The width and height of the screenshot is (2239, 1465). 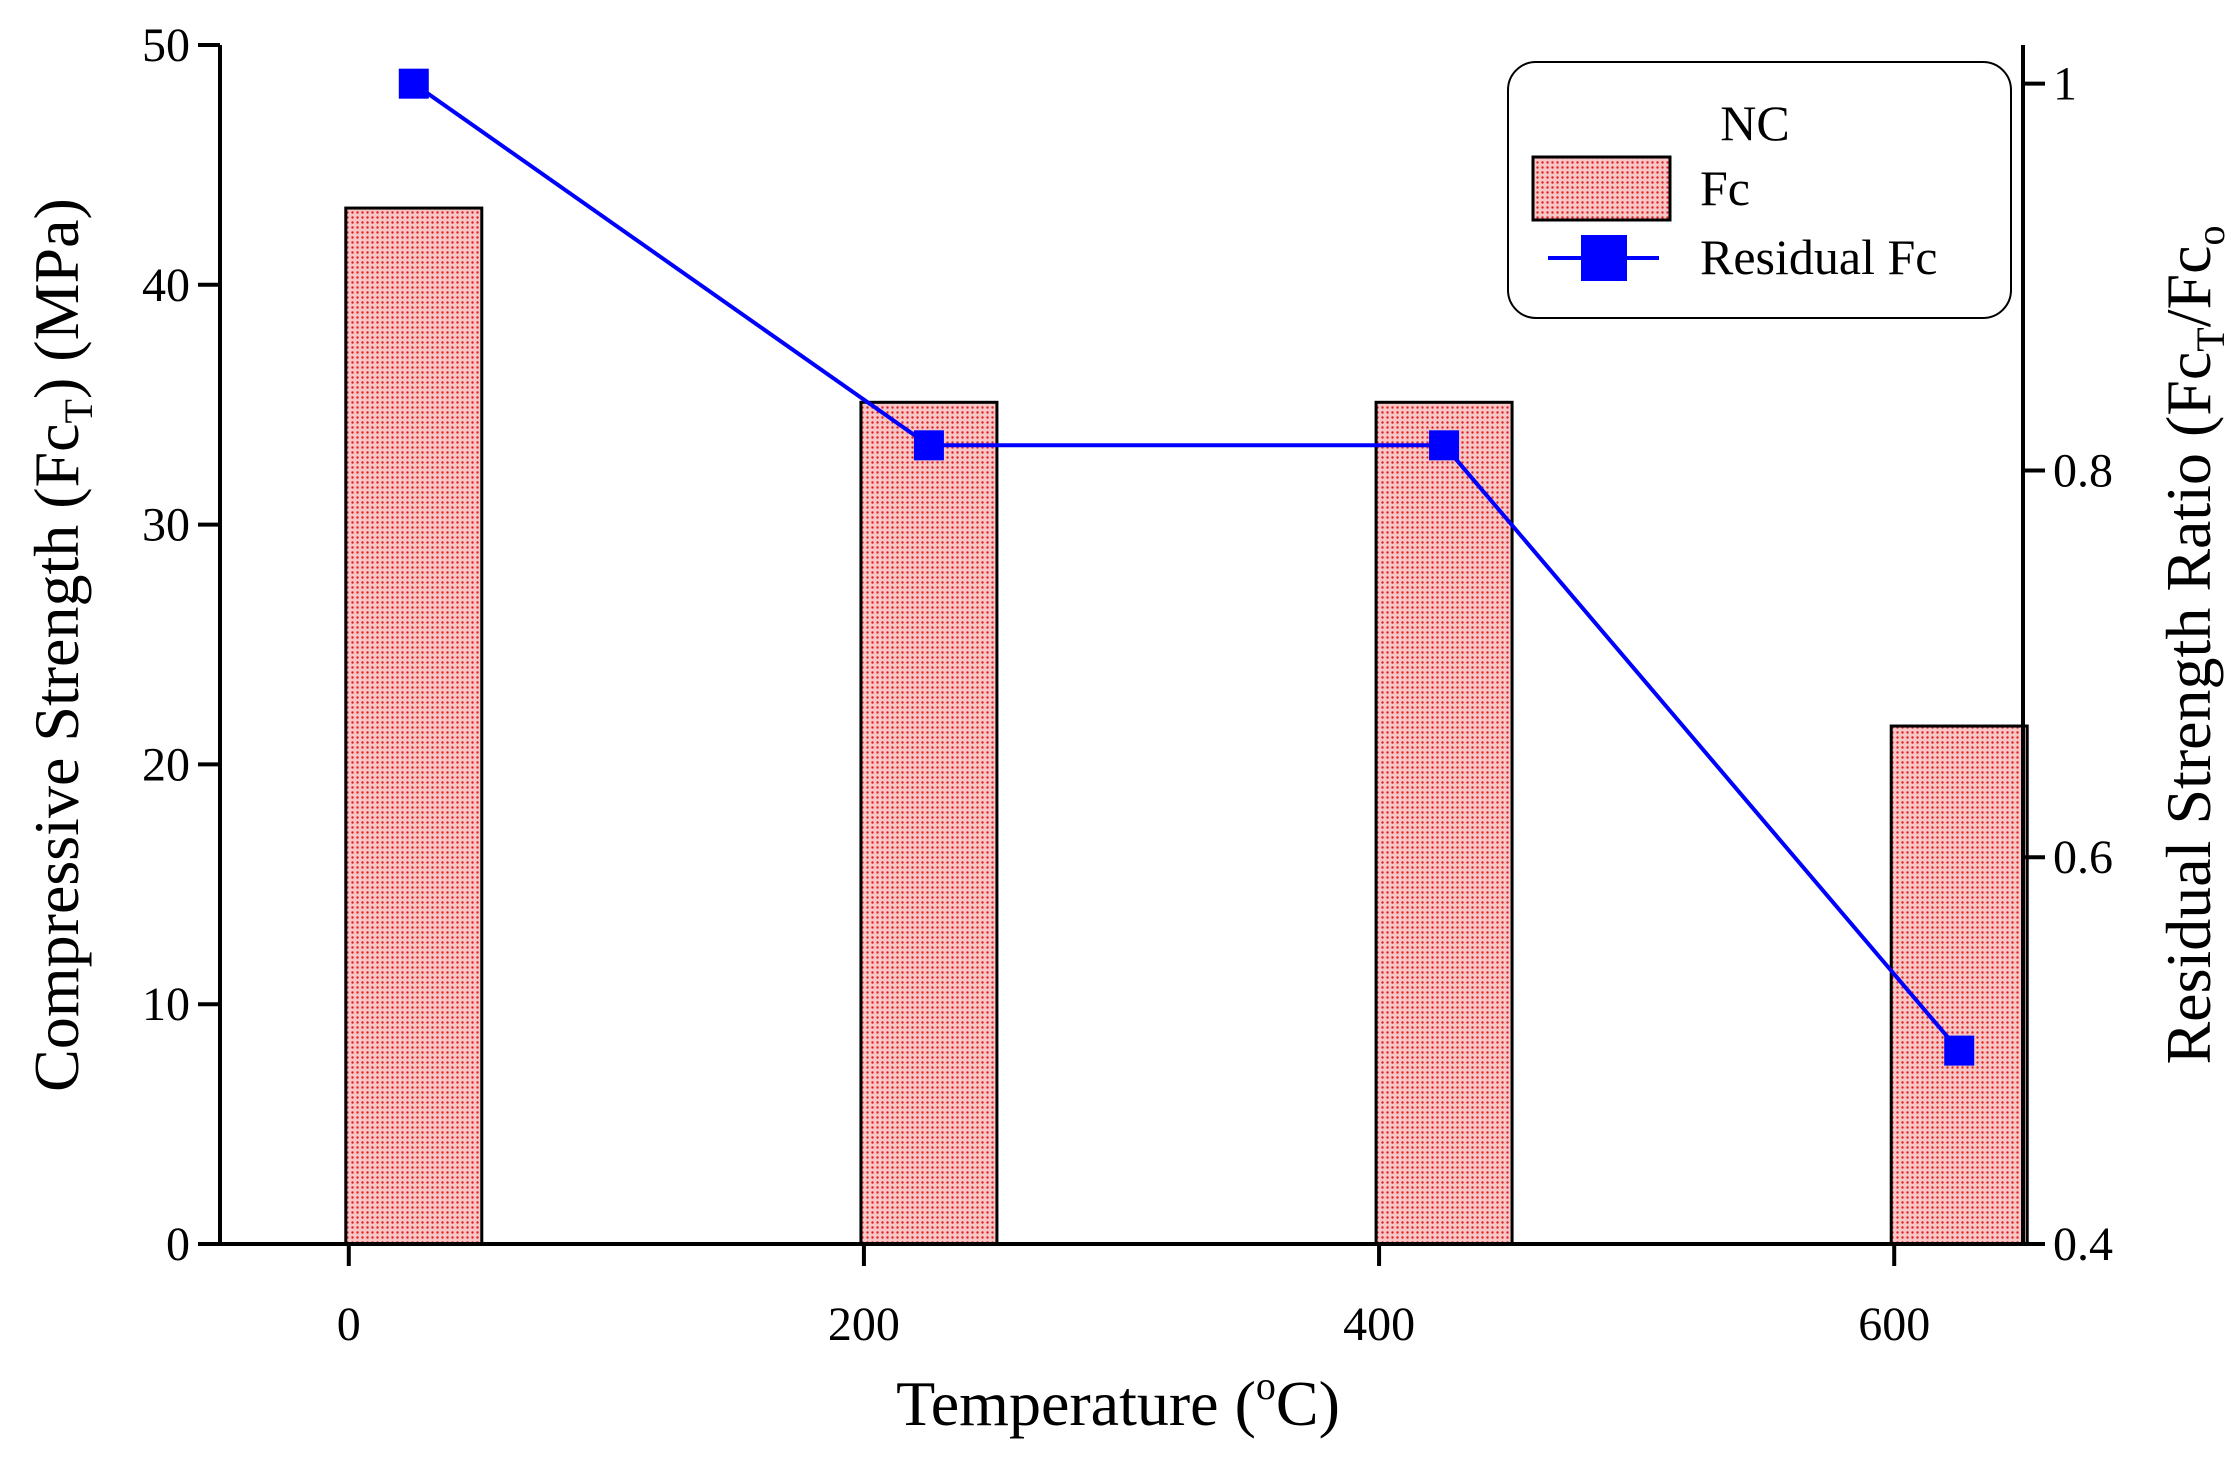 I want to click on y-right-tick-label: 0.8, so click(x=2083, y=470).